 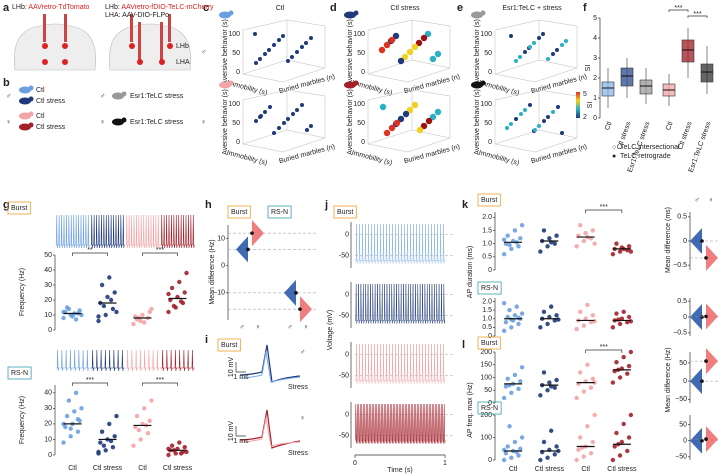 I want to click on legend-label: Ctl, so click(x=40, y=90).